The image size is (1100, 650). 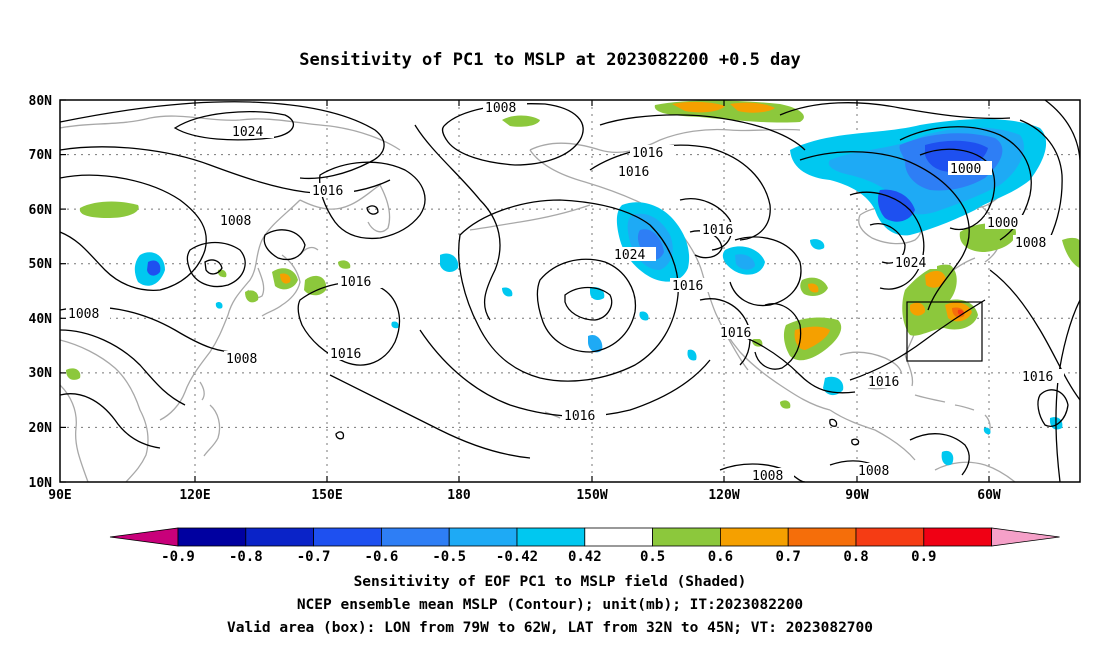 What do you see at coordinates (41, 264) in the screenshot?
I see `lat-label: 50N` at bounding box center [41, 264].